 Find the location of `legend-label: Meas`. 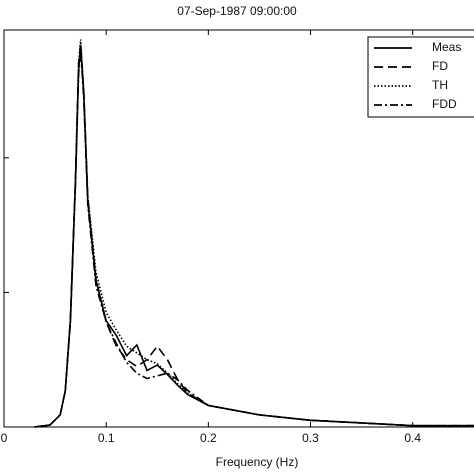

legend-label: Meas is located at coordinates (446, 47).